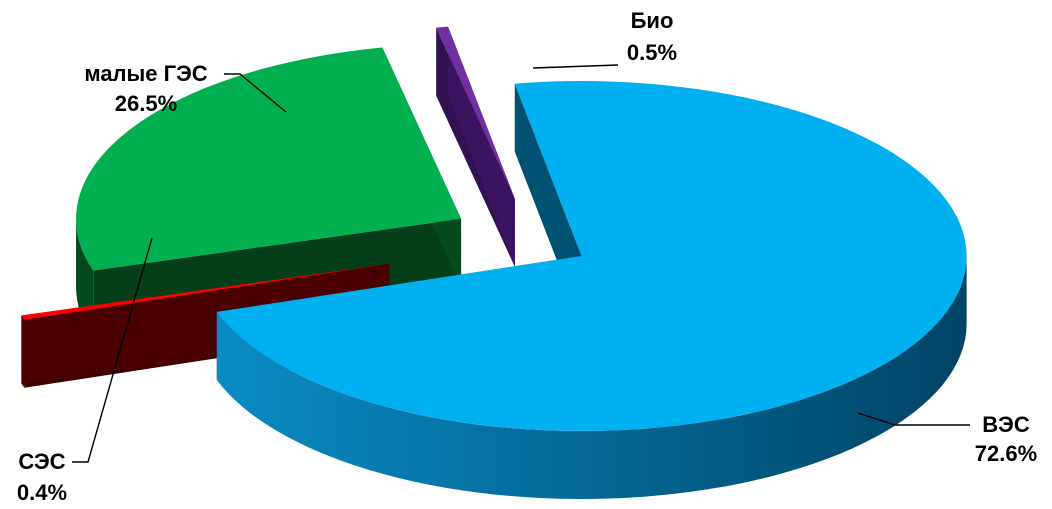 The image size is (1052, 509). I want to click on data-label-ges-value: 26.5%, so click(146, 103).